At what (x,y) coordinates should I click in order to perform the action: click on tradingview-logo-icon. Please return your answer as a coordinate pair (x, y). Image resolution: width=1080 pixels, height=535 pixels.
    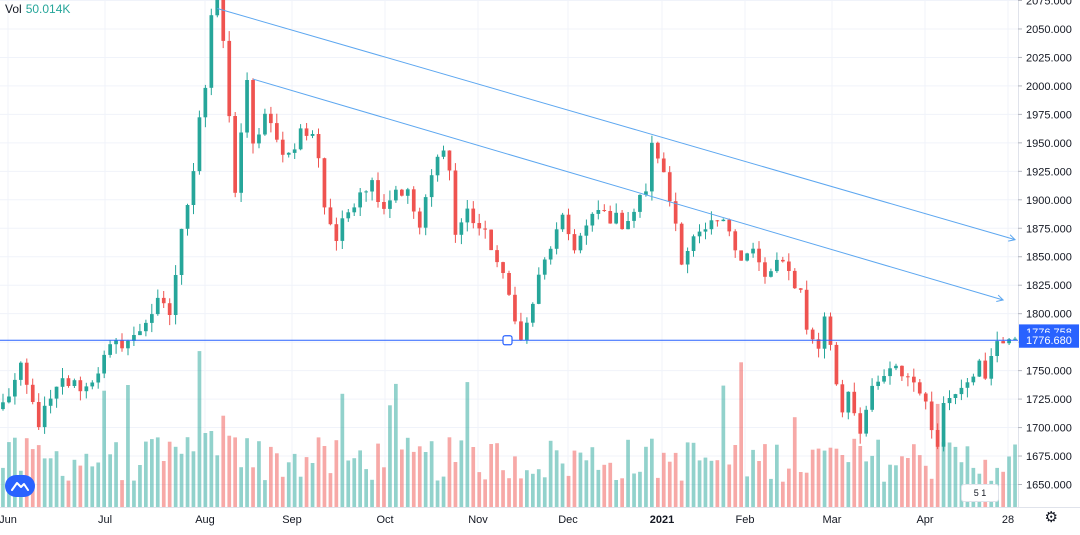
    Looking at the image, I should click on (20, 486).